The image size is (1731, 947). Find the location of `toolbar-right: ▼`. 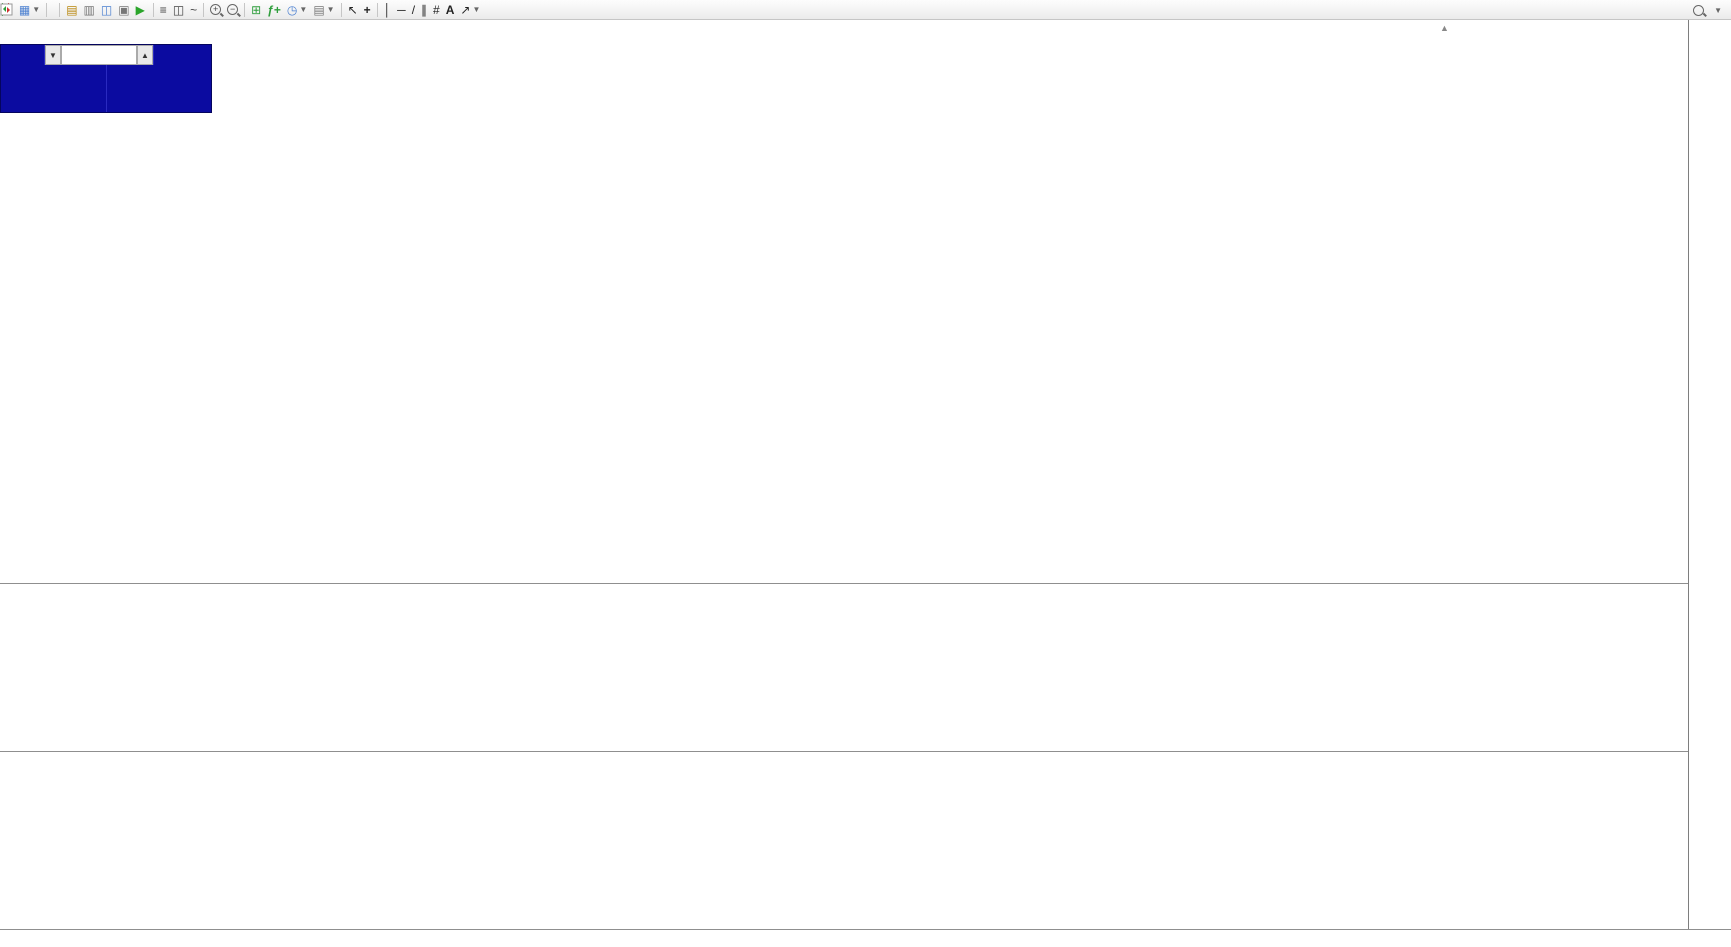

toolbar-right: ▼ is located at coordinates (1707, 10).